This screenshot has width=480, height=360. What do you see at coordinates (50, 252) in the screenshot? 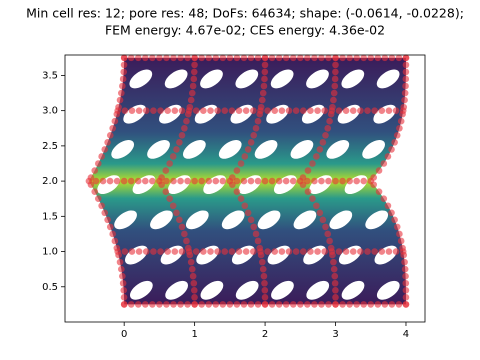
I see `y-tick-label: 1.0` at bounding box center [50, 252].